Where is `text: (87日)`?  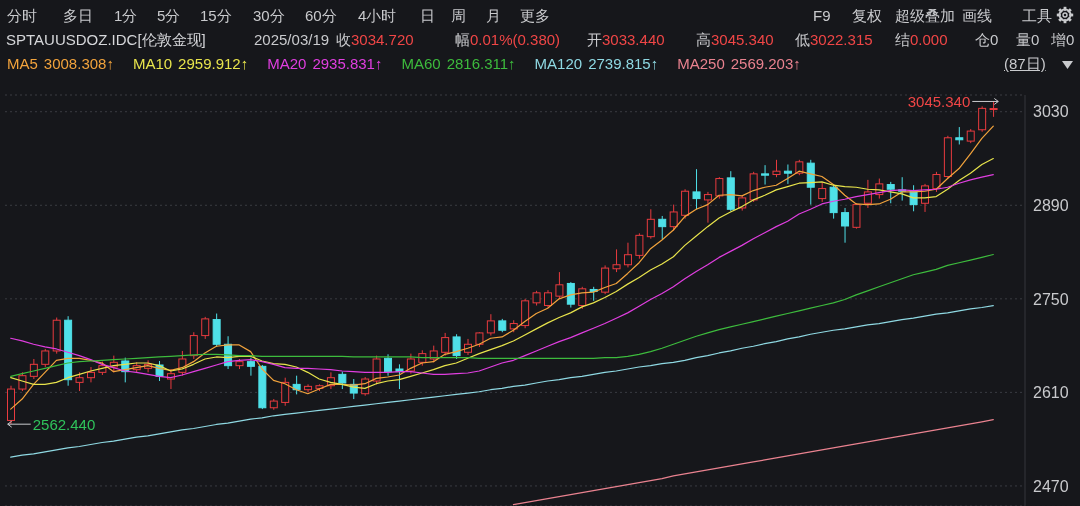
text: (87日) is located at coordinates (1025, 63).